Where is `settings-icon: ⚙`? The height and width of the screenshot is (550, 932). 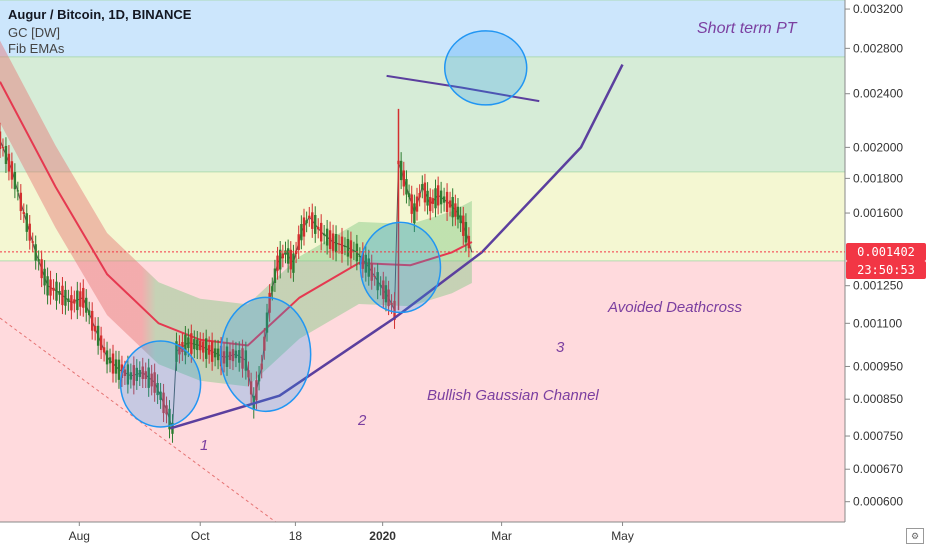
settings-icon: ⚙ is located at coordinates (915, 536).